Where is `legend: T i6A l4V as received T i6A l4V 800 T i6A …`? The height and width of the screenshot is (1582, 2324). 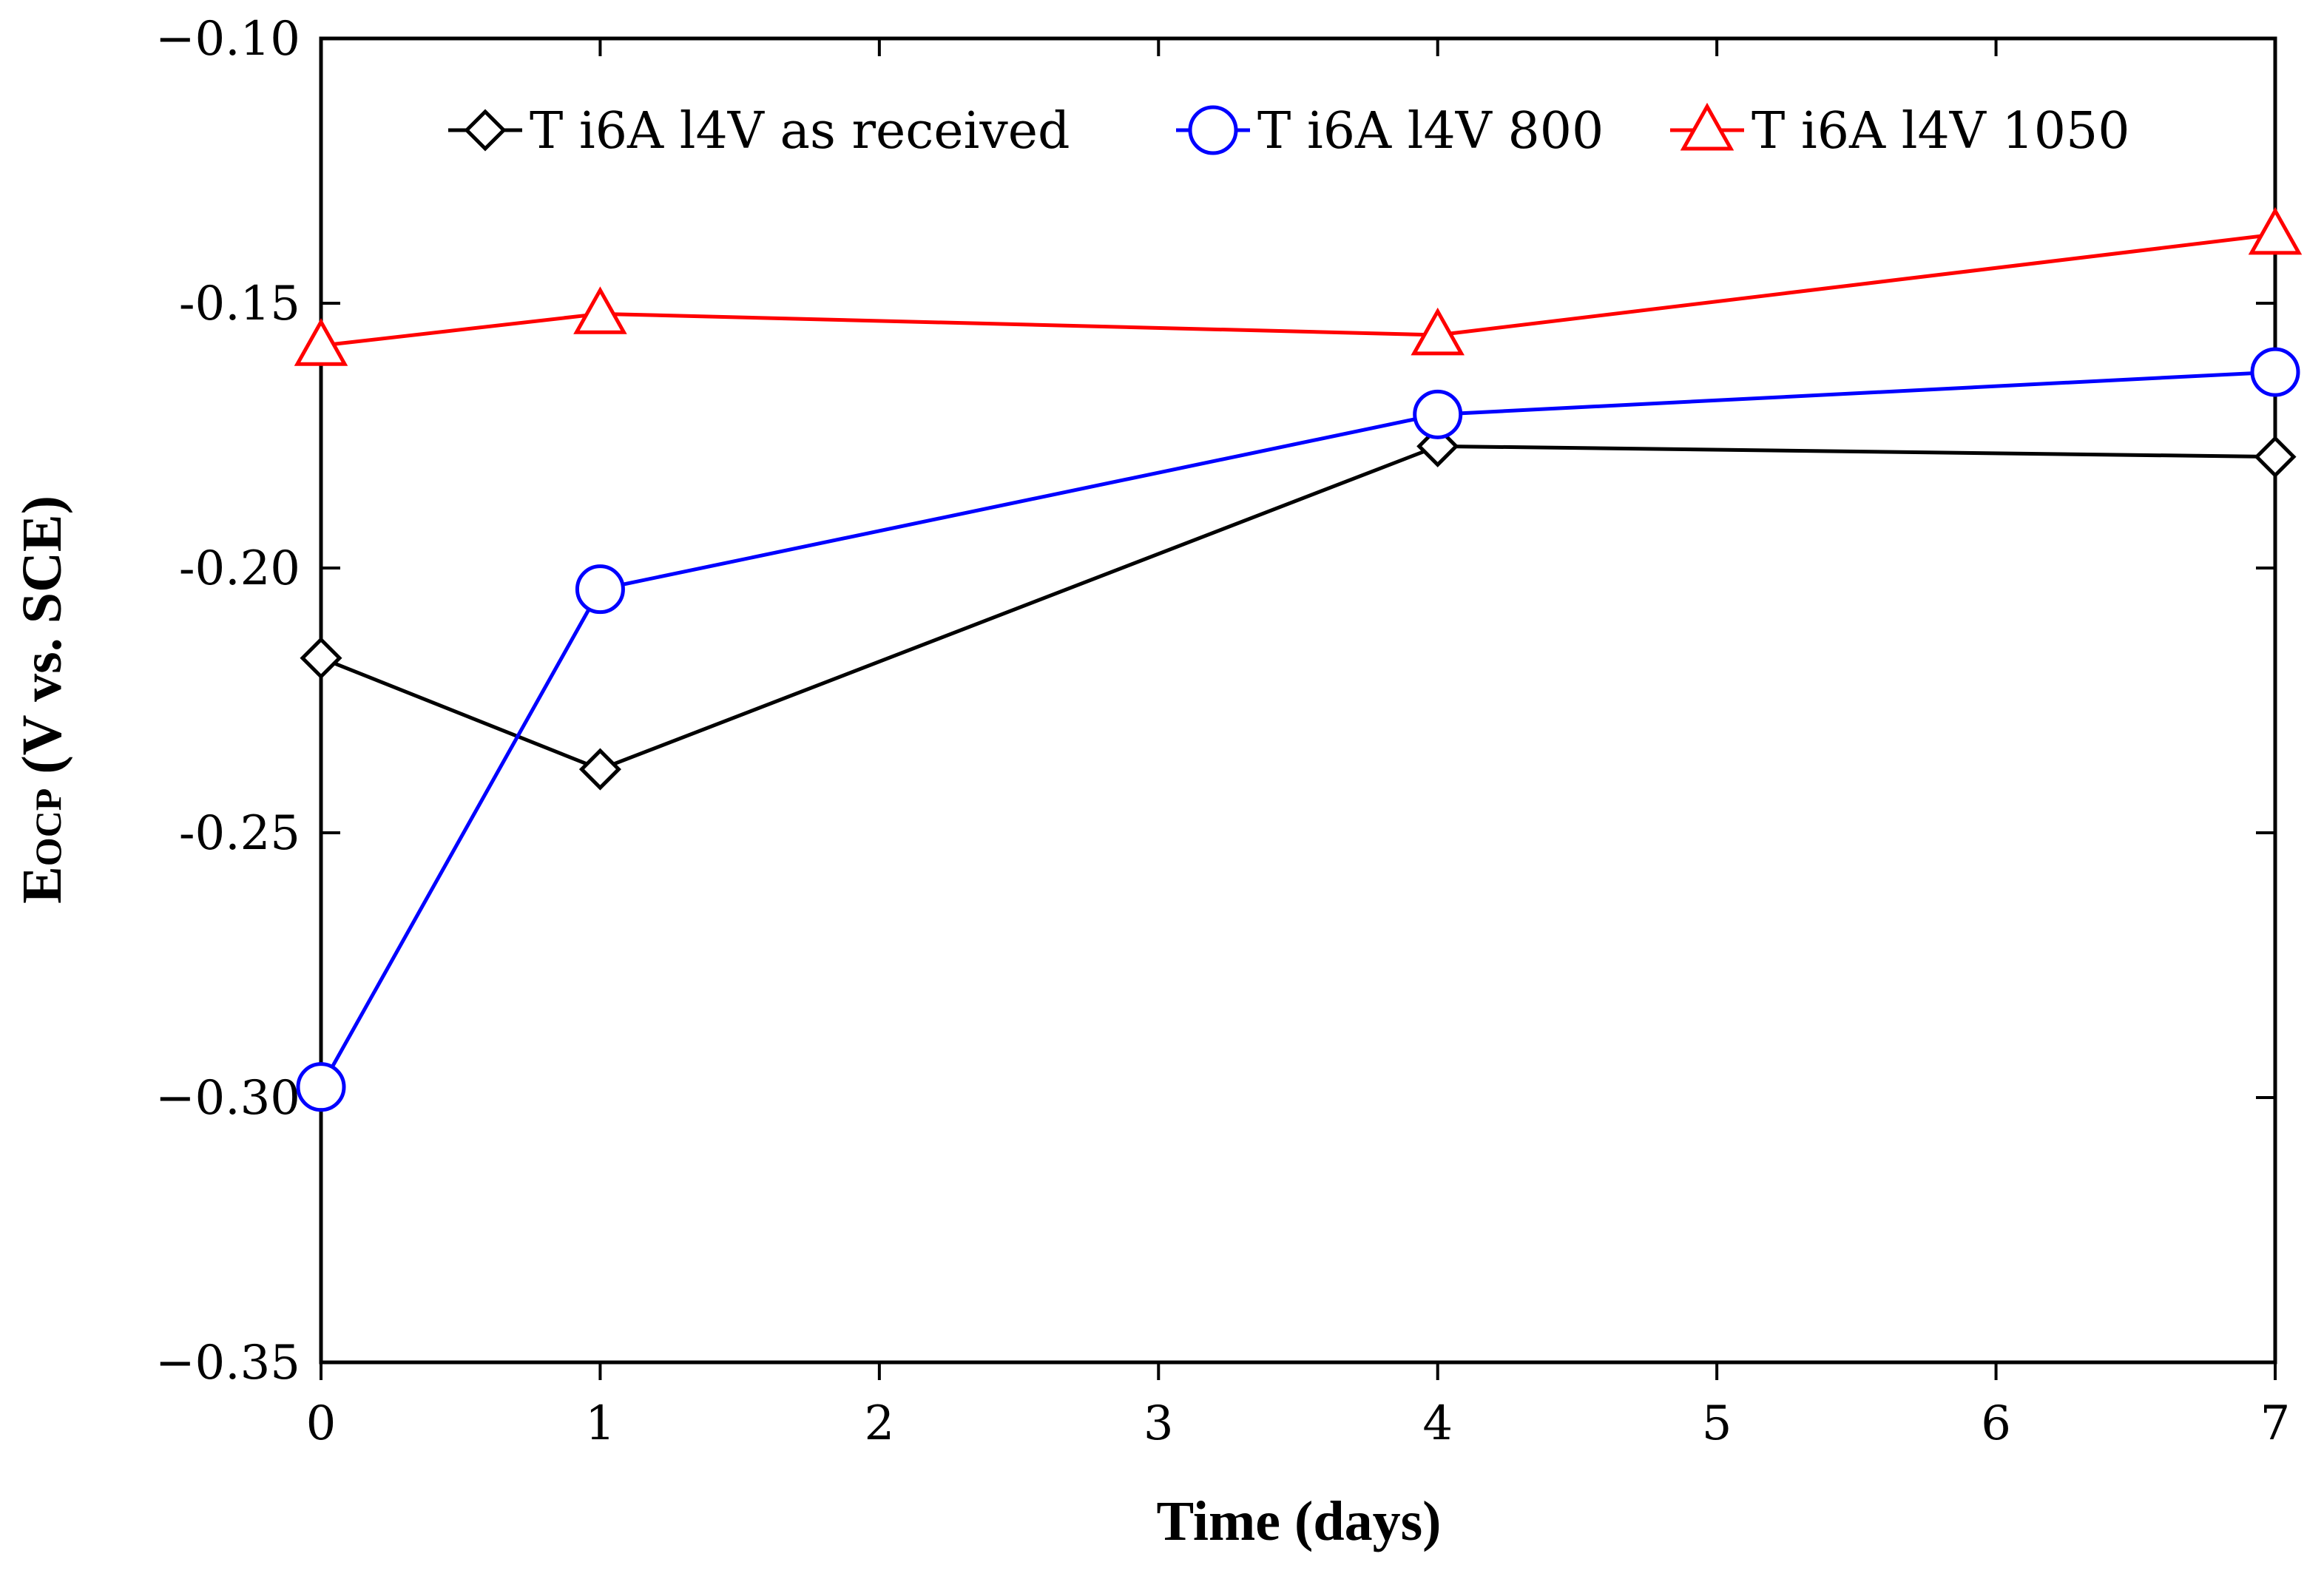 legend: T i6A l4V as received T i6A l4V 800 T i6A … is located at coordinates (1289, 131).